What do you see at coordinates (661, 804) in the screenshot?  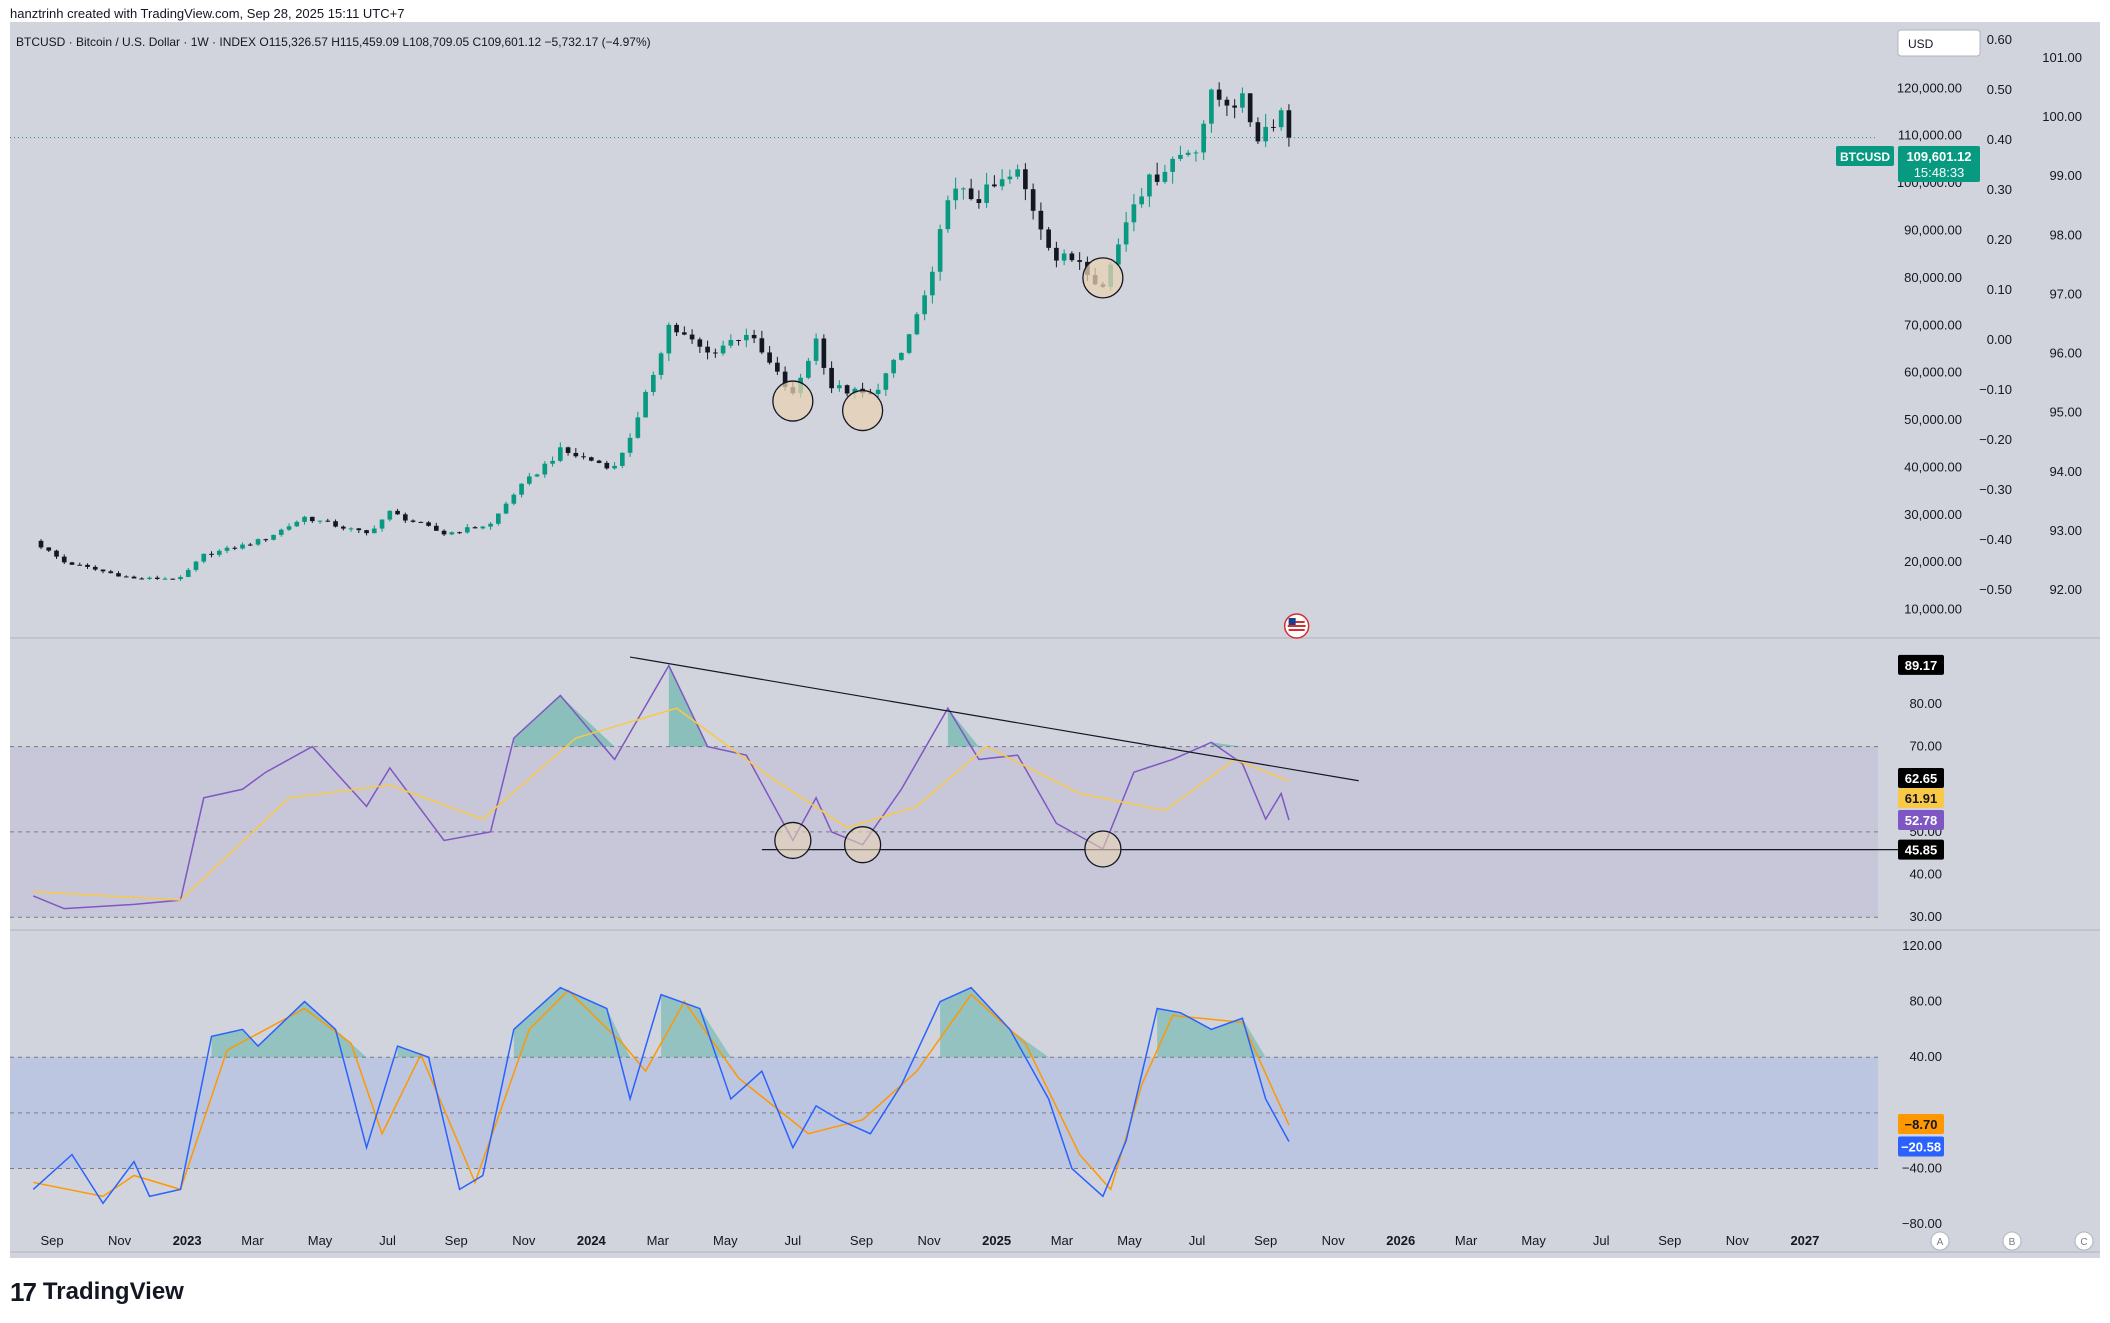 I see `rsi-ma-line` at bounding box center [661, 804].